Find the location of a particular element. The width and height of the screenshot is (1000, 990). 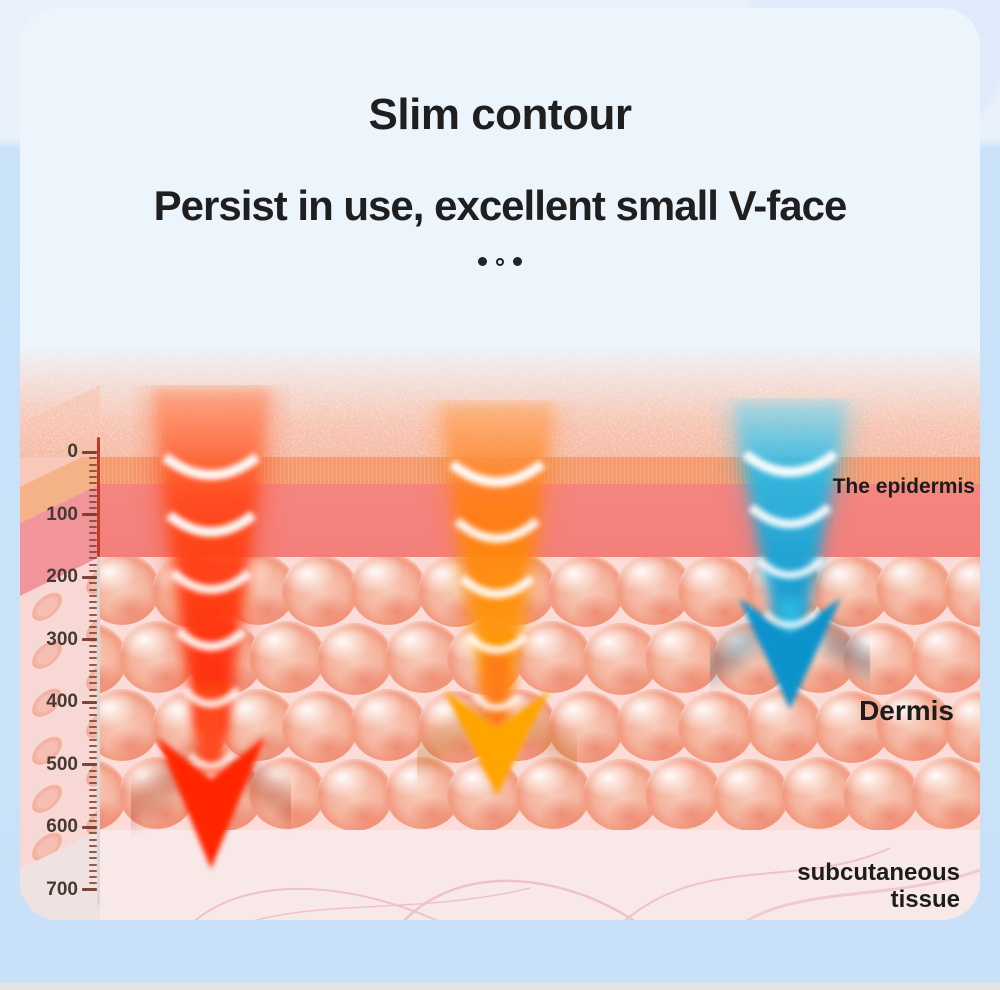

epidermis-label: The epidermis is located at coordinates (903, 486).